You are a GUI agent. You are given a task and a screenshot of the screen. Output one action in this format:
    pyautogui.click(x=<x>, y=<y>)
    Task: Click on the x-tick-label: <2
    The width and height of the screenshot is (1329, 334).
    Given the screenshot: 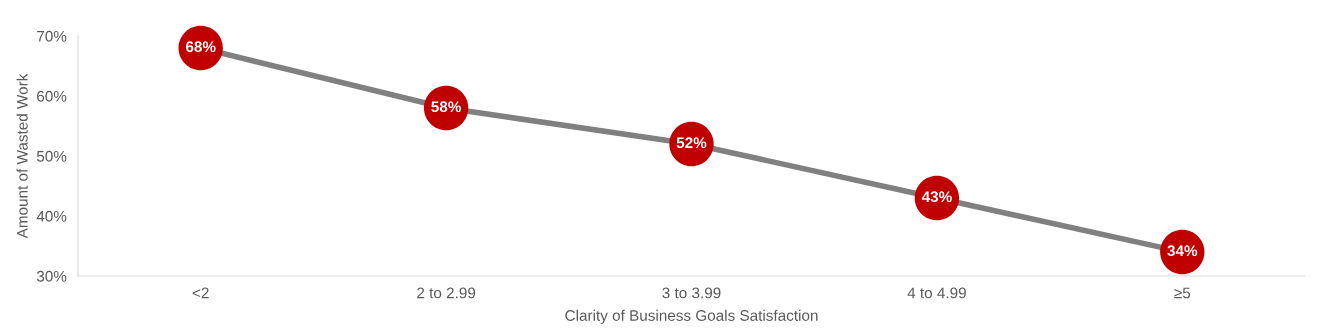 What is the action you would take?
    pyautogui.click(x=200, y=293)
    